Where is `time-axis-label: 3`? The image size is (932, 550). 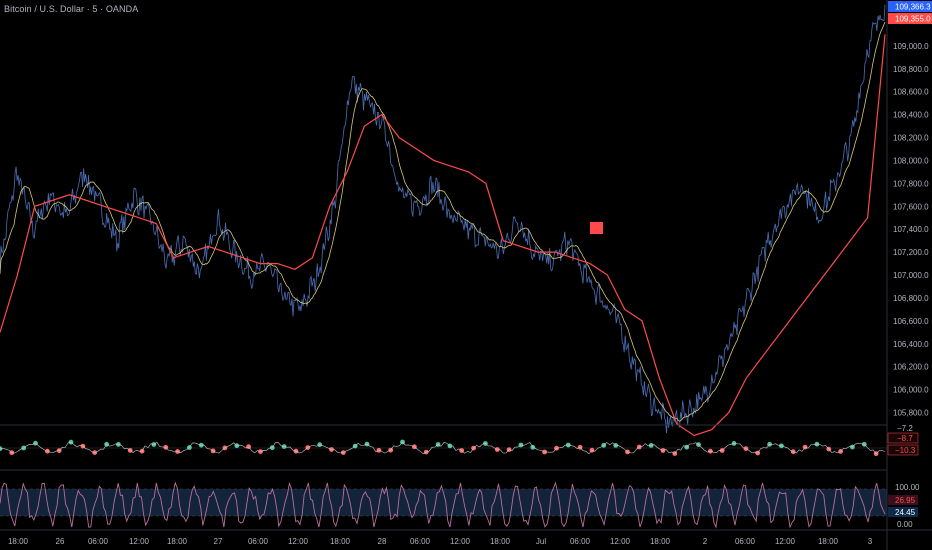
time-axis-label: 3 is located at coordinates (870, 541).